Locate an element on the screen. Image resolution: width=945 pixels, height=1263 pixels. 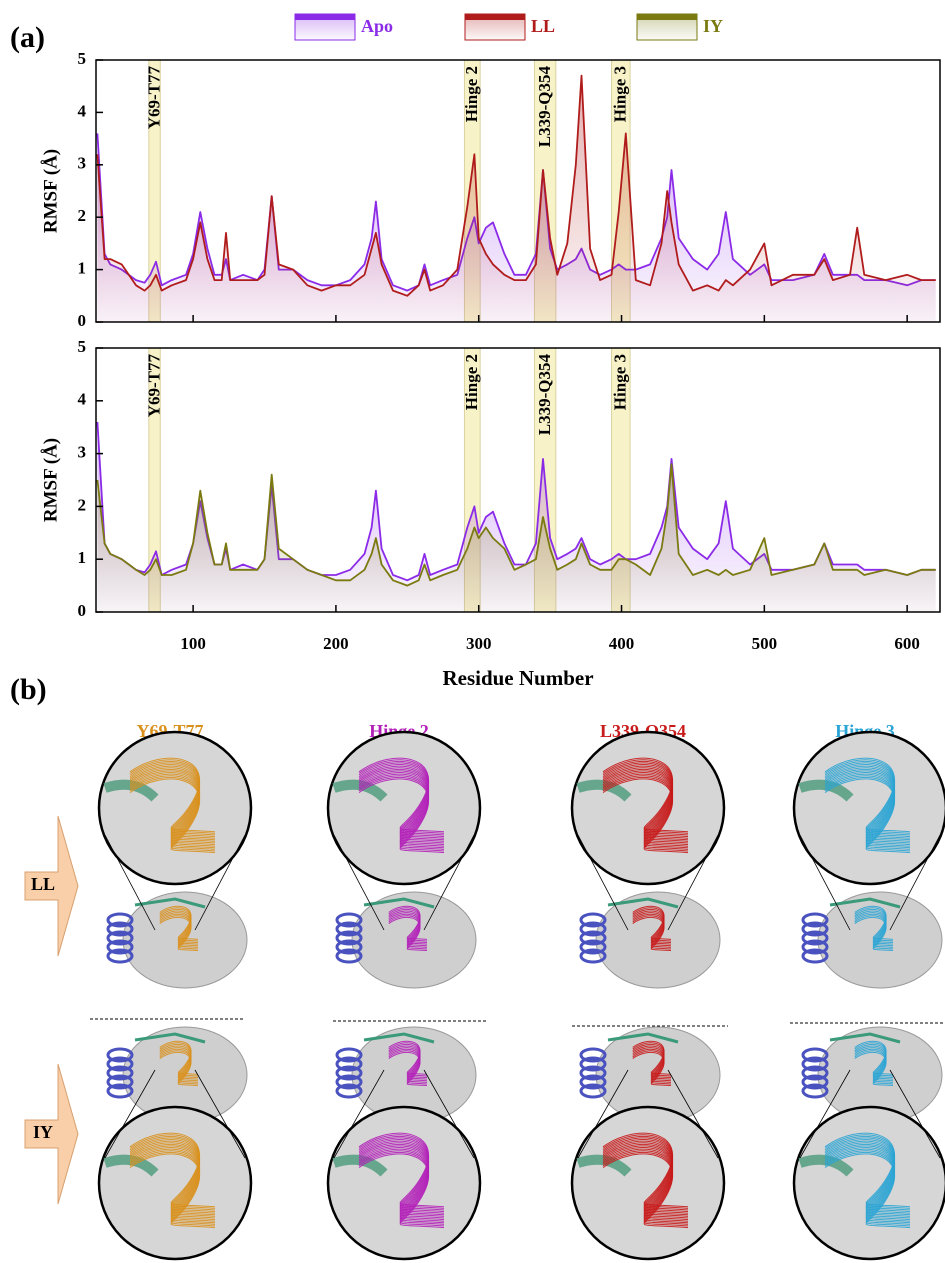
row-arrow is located at coordinates (51, 886).